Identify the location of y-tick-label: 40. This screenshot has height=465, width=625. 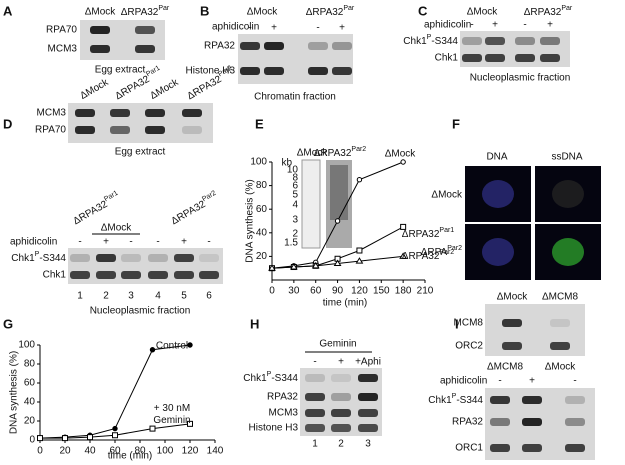
(262, 232).